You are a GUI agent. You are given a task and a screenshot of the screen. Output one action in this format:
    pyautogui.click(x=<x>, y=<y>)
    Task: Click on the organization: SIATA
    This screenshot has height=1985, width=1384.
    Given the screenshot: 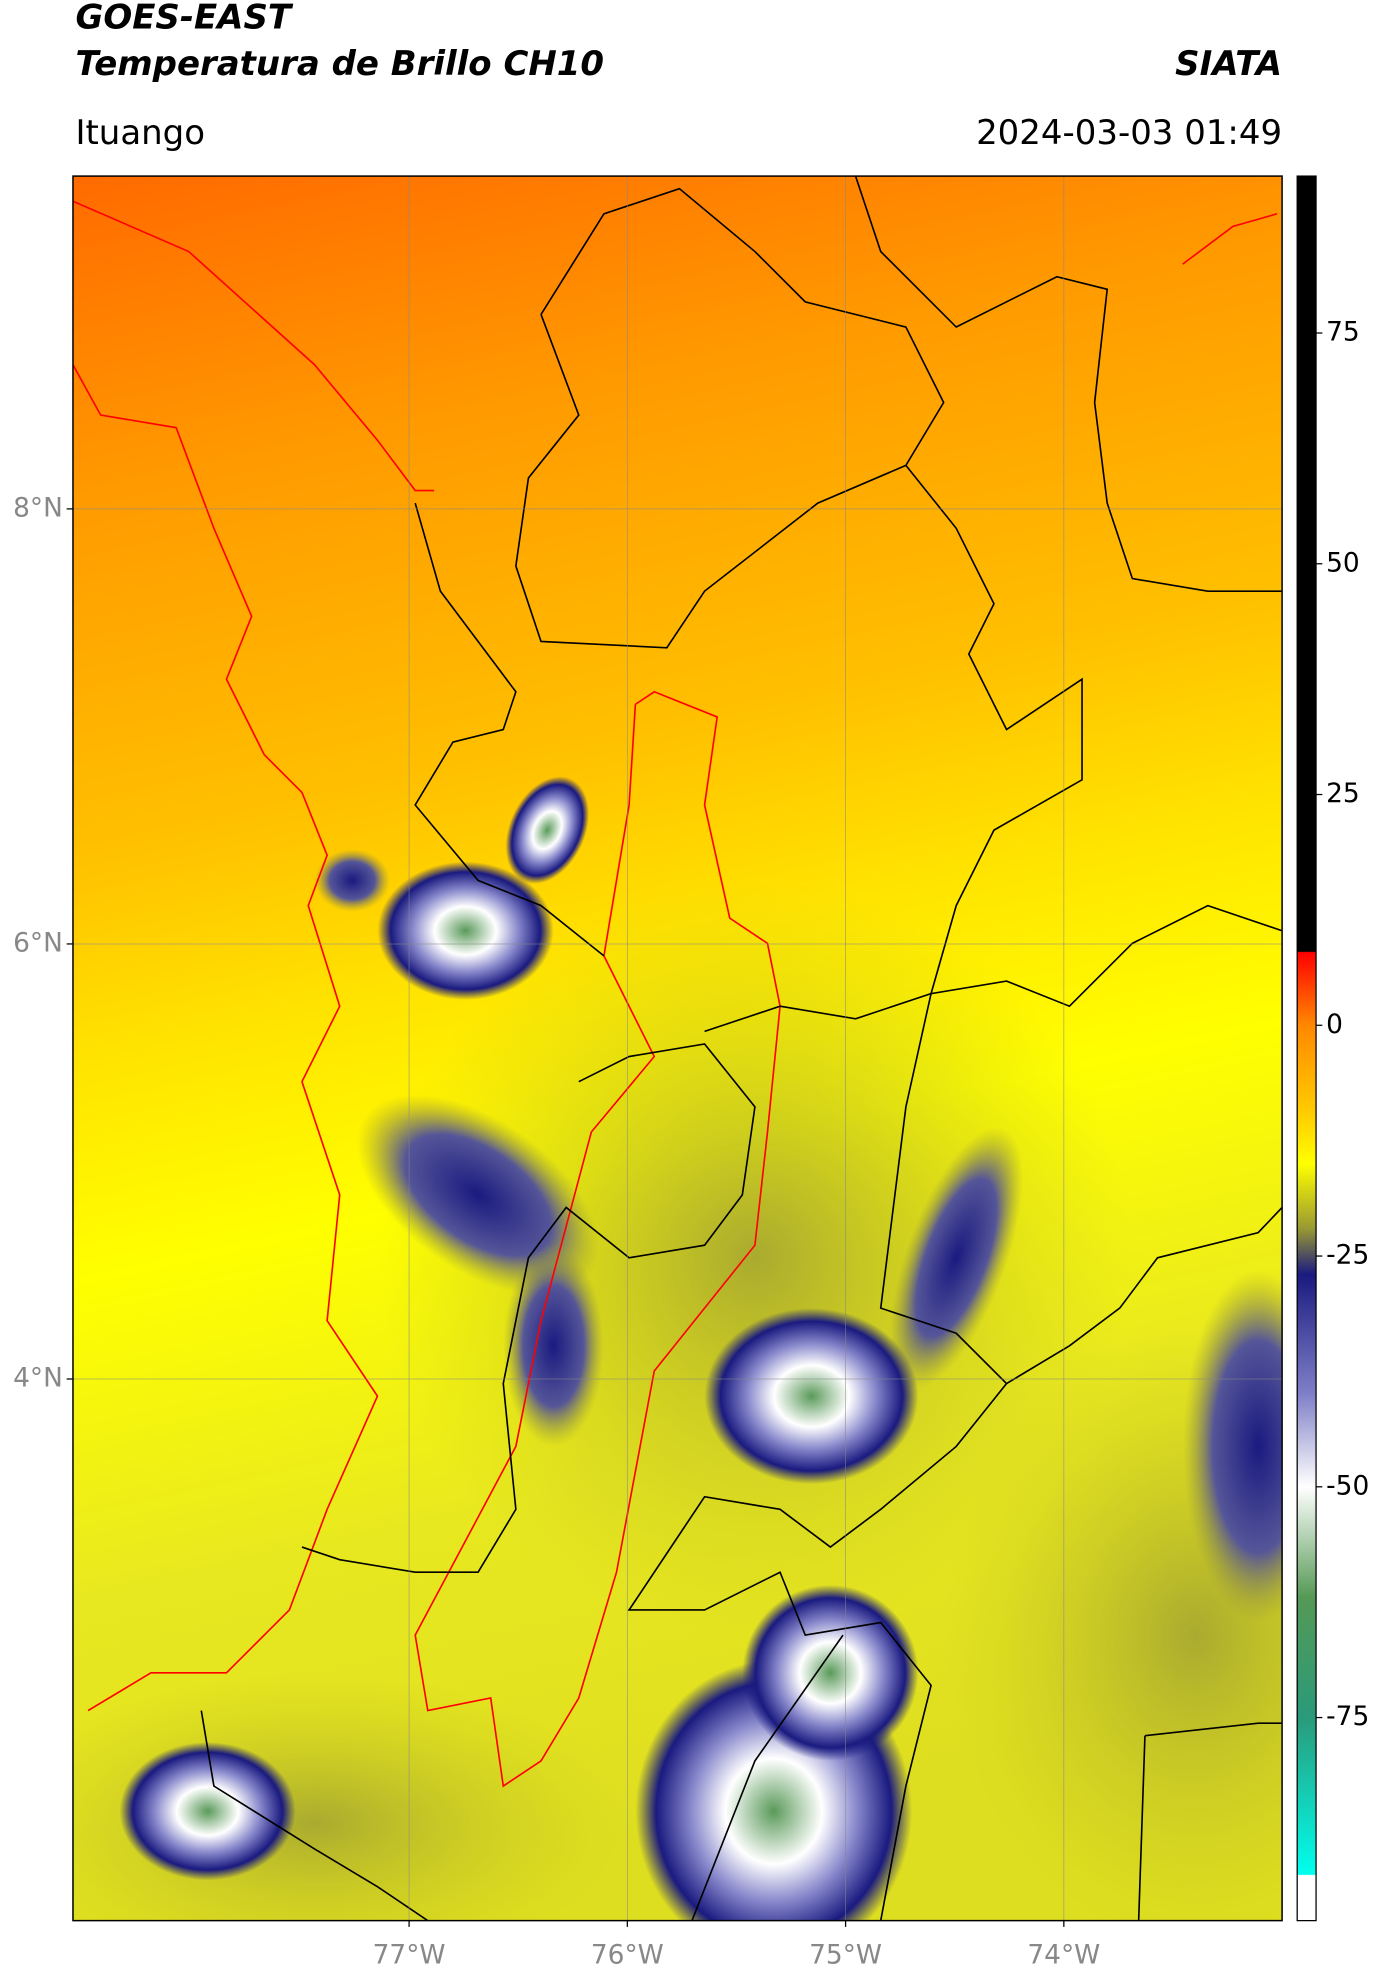 What is the action you would take?
    pyautogui.click(x=1228, y=64)
    